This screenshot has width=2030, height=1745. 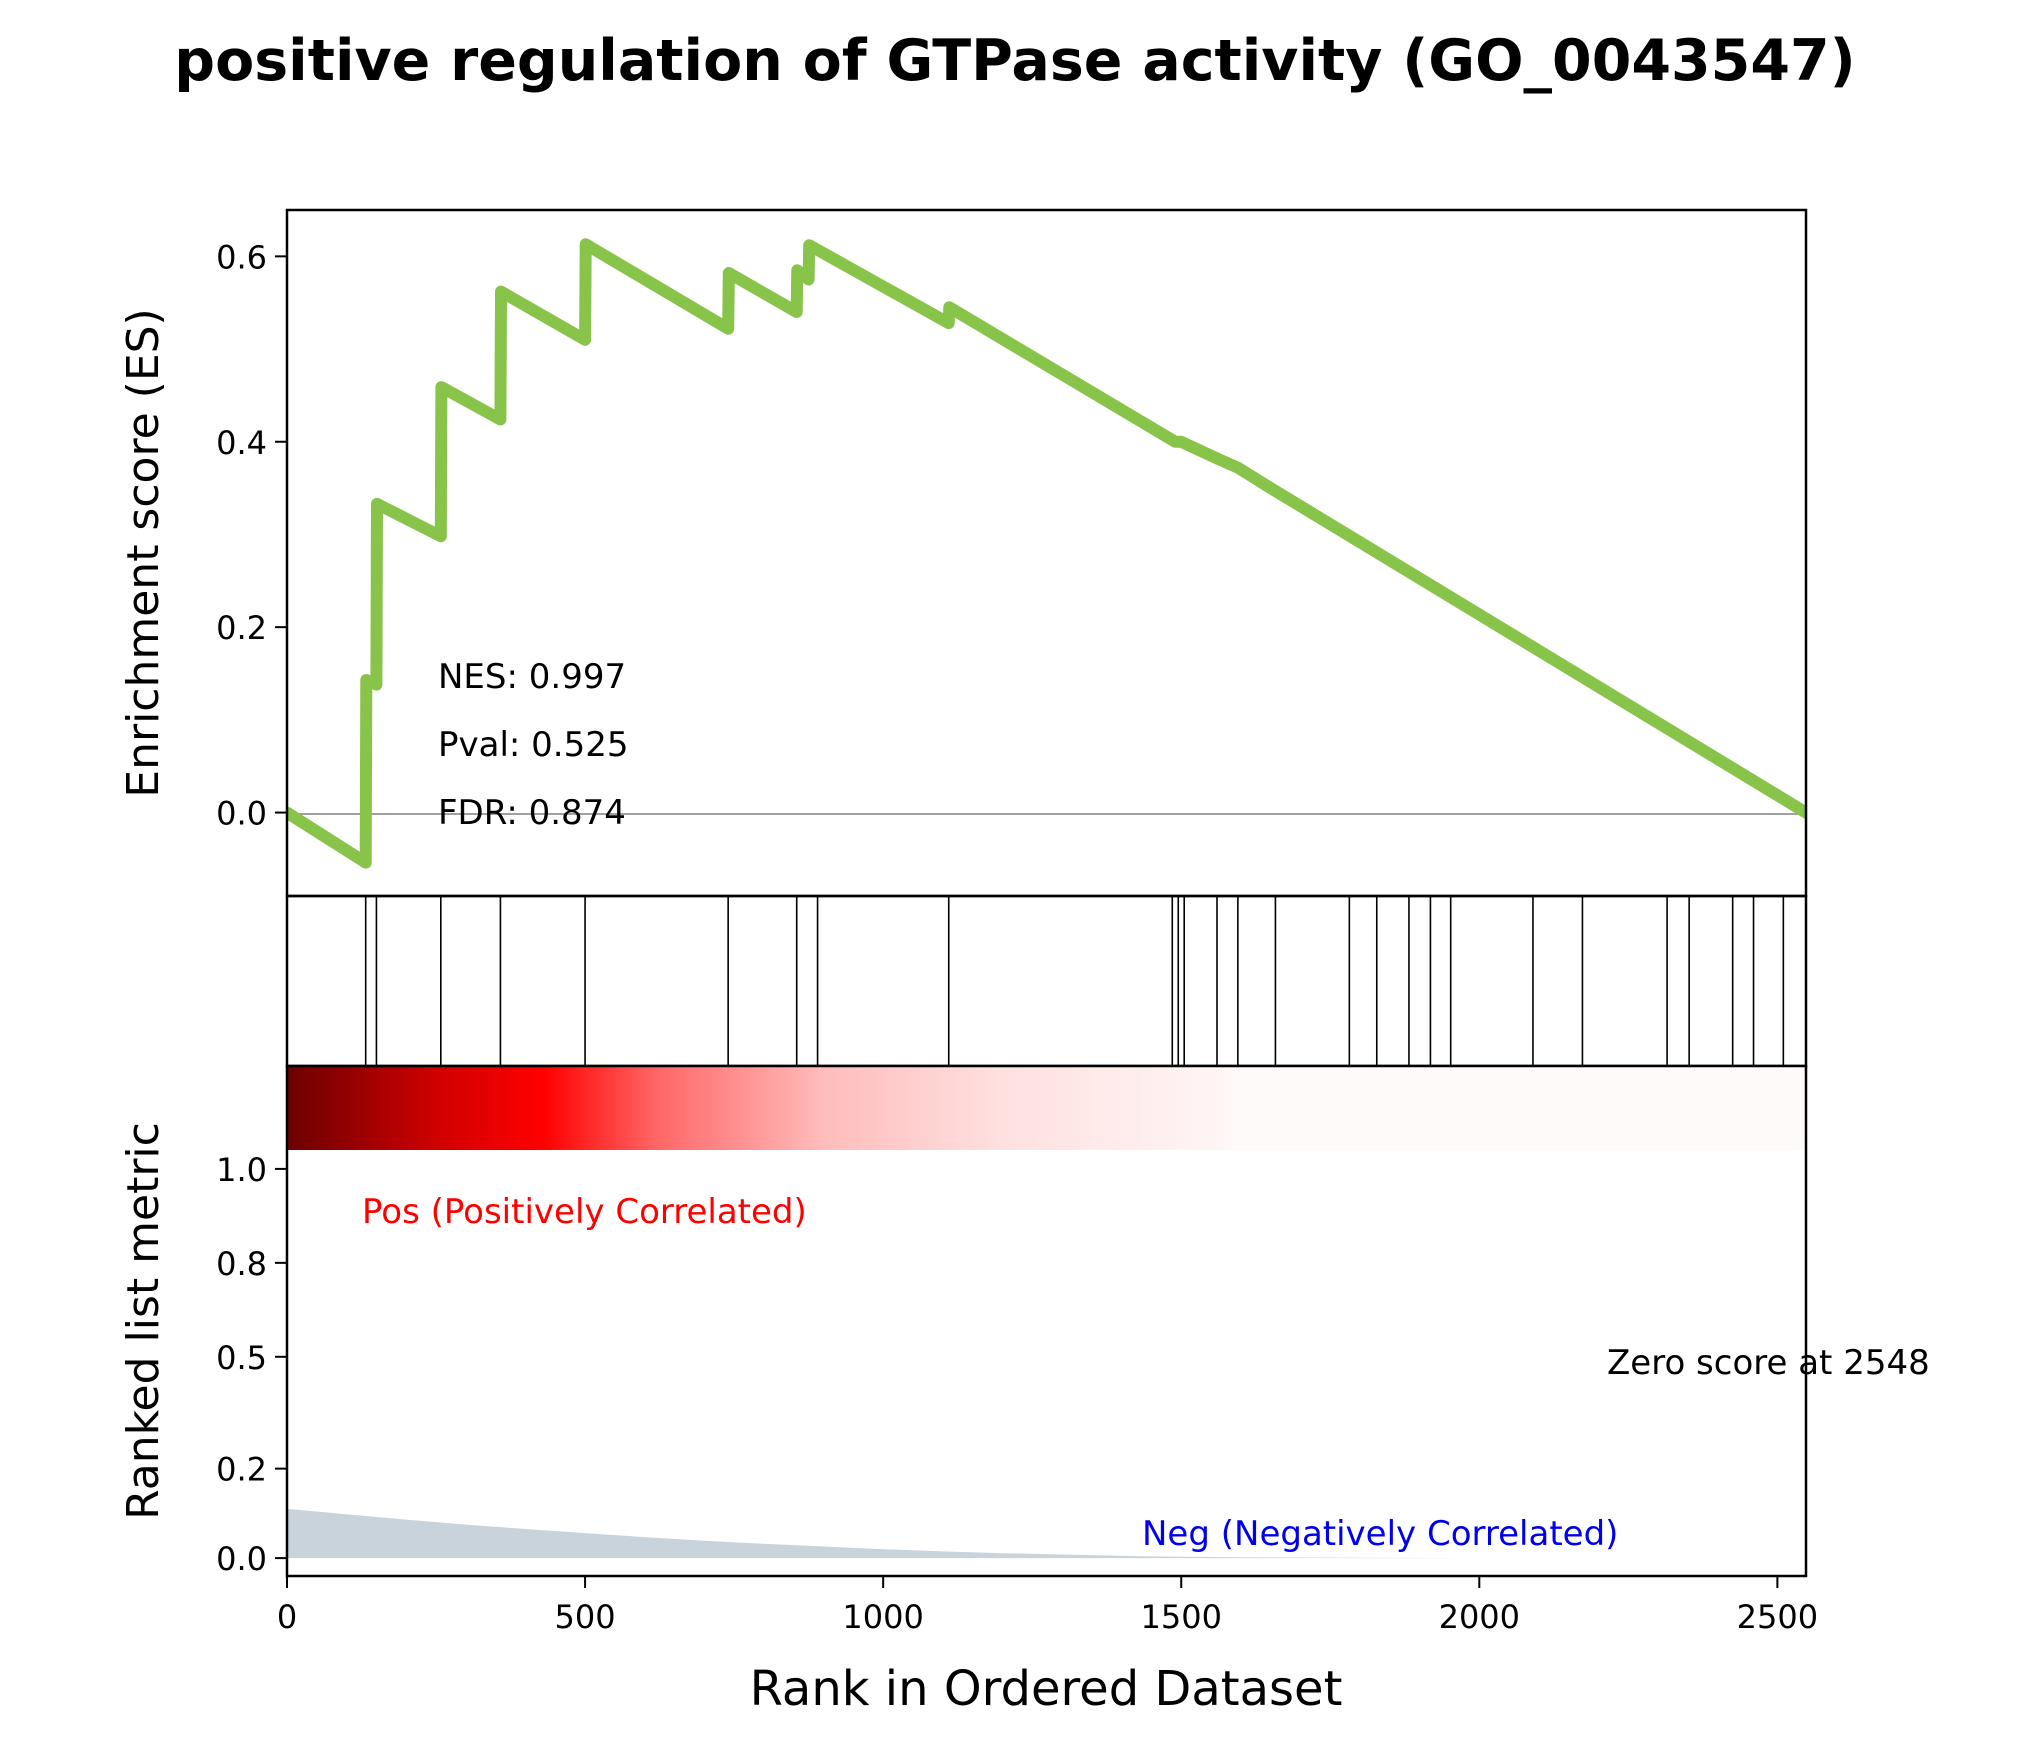 I want to click on es-stat-2: FDR: 0.874, so click(x=532, y=813).